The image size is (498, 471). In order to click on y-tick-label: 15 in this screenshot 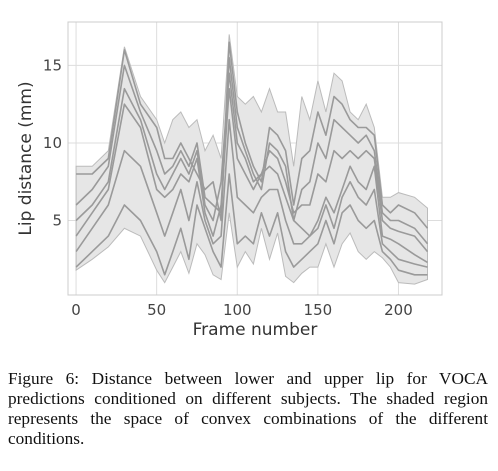, I will do `click(52, 65)`.